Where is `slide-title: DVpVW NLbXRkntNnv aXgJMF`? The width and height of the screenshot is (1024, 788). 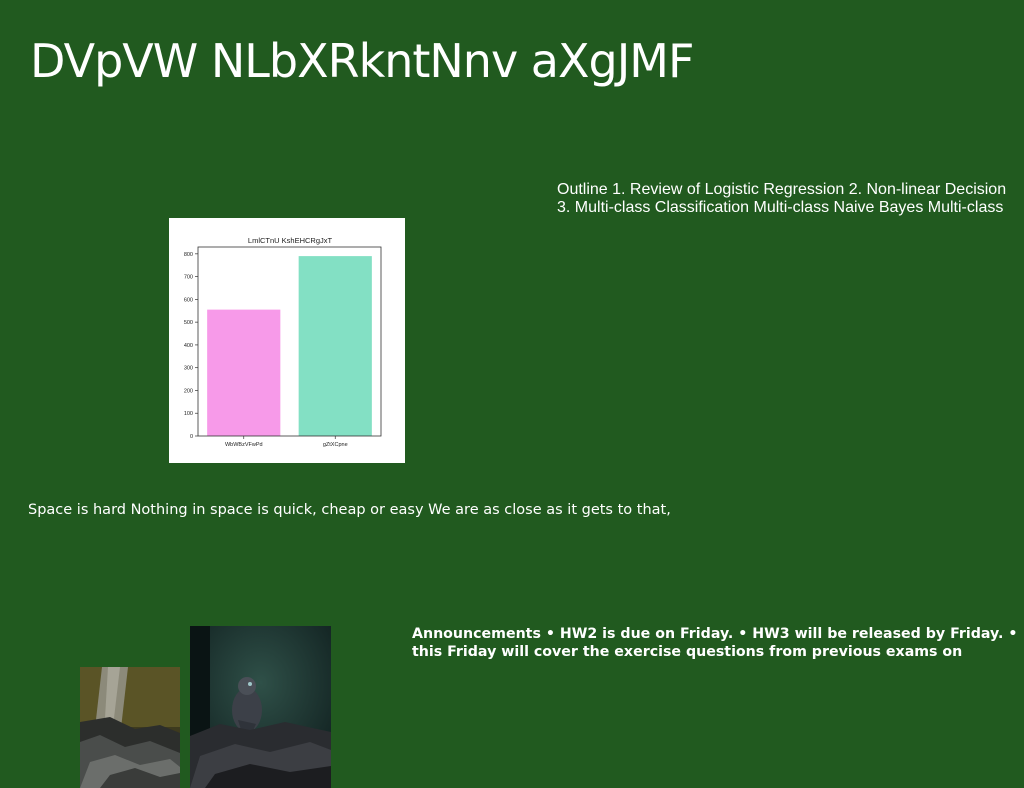
slide-title: DVpVW NLbXRkntNnv aXgJMF is located at coordinates (362, 61).